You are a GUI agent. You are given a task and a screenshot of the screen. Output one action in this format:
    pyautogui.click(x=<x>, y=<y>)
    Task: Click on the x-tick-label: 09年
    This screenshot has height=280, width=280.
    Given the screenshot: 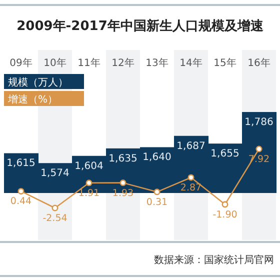 What is the action you would take?
    pyautogui.click(x=21, y=63)
    